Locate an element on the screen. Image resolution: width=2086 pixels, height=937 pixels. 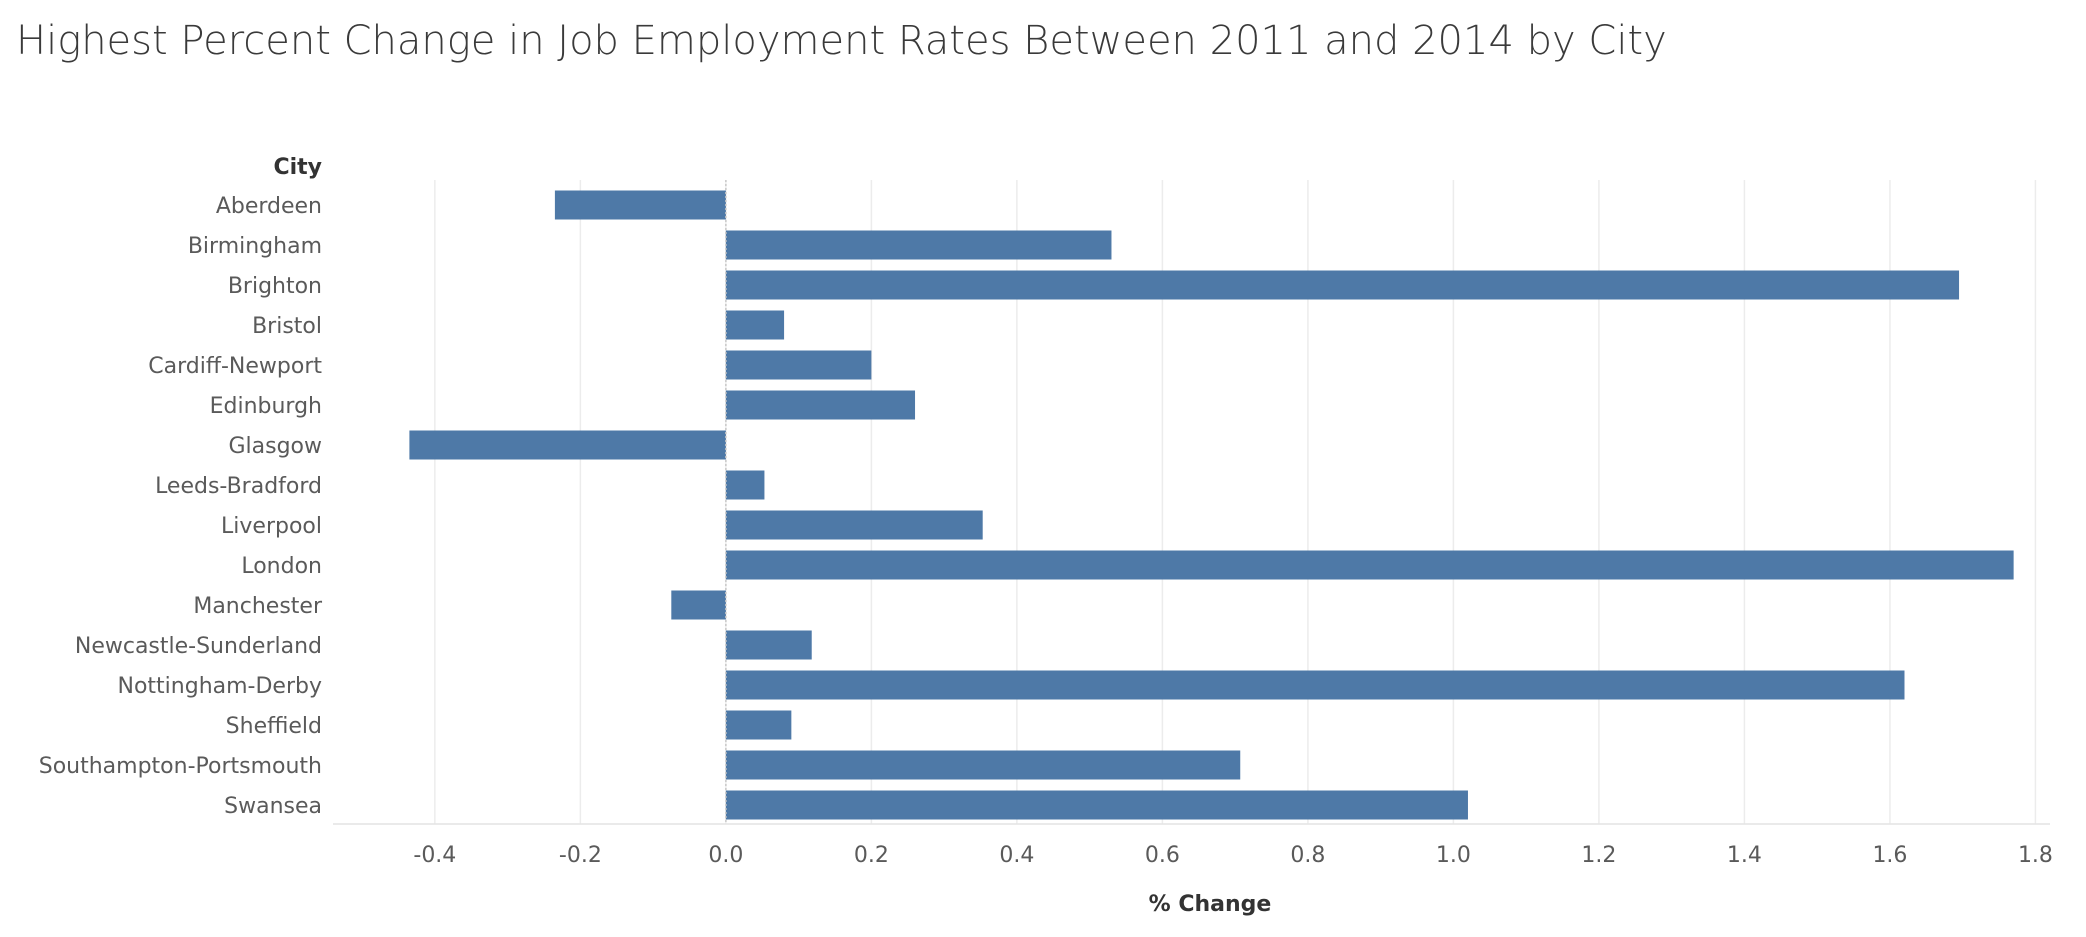
x-tick-label: 0.4 is located at coordinates (1016, 855).